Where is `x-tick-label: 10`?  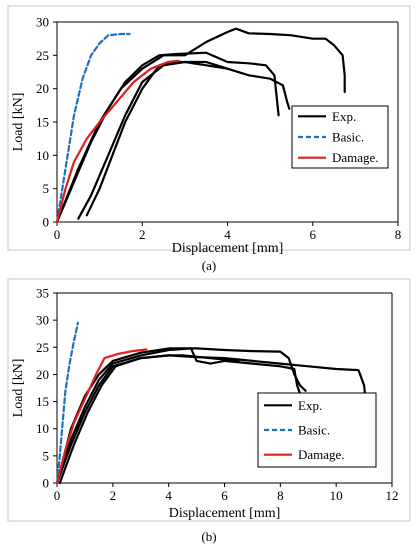
x-tick-label: 10 is located at coordinates (336, 495).